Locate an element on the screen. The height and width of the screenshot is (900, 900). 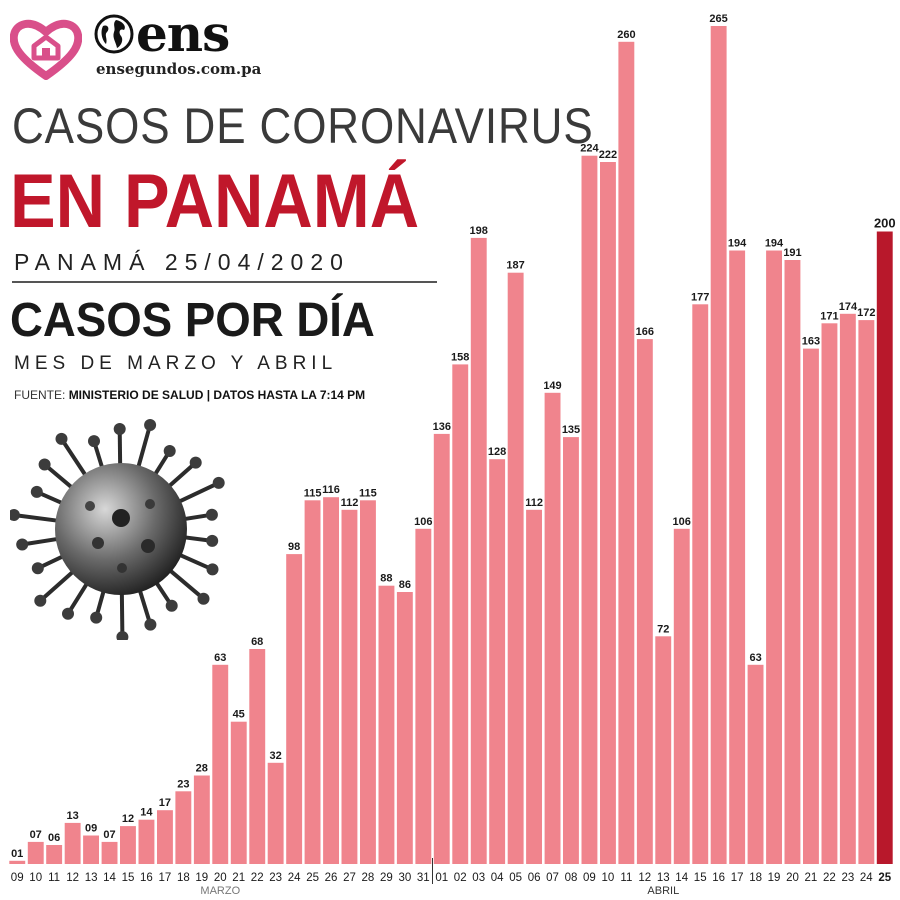
home-heart-logo-icon is located at coordinates (46, 49).